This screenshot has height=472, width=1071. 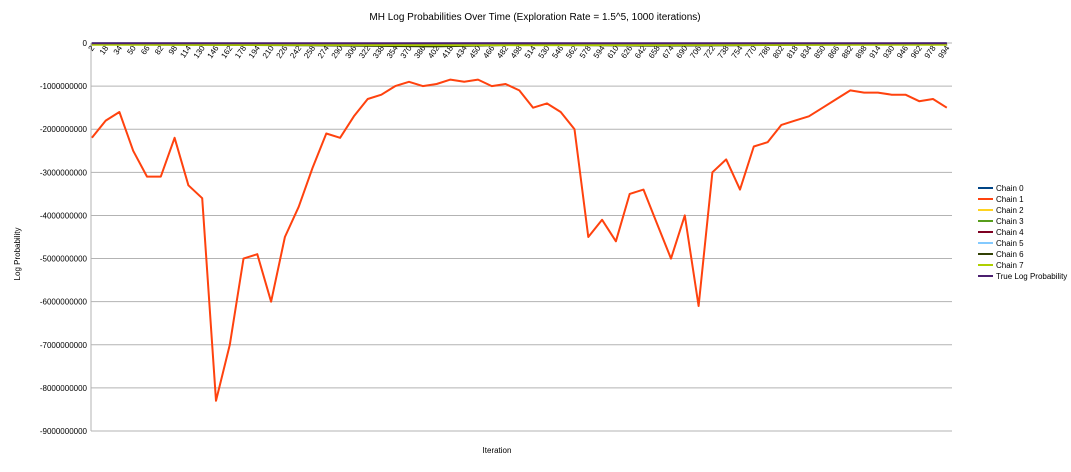 I want to click on x-tick-label: 898, so click(x=861, y=52).